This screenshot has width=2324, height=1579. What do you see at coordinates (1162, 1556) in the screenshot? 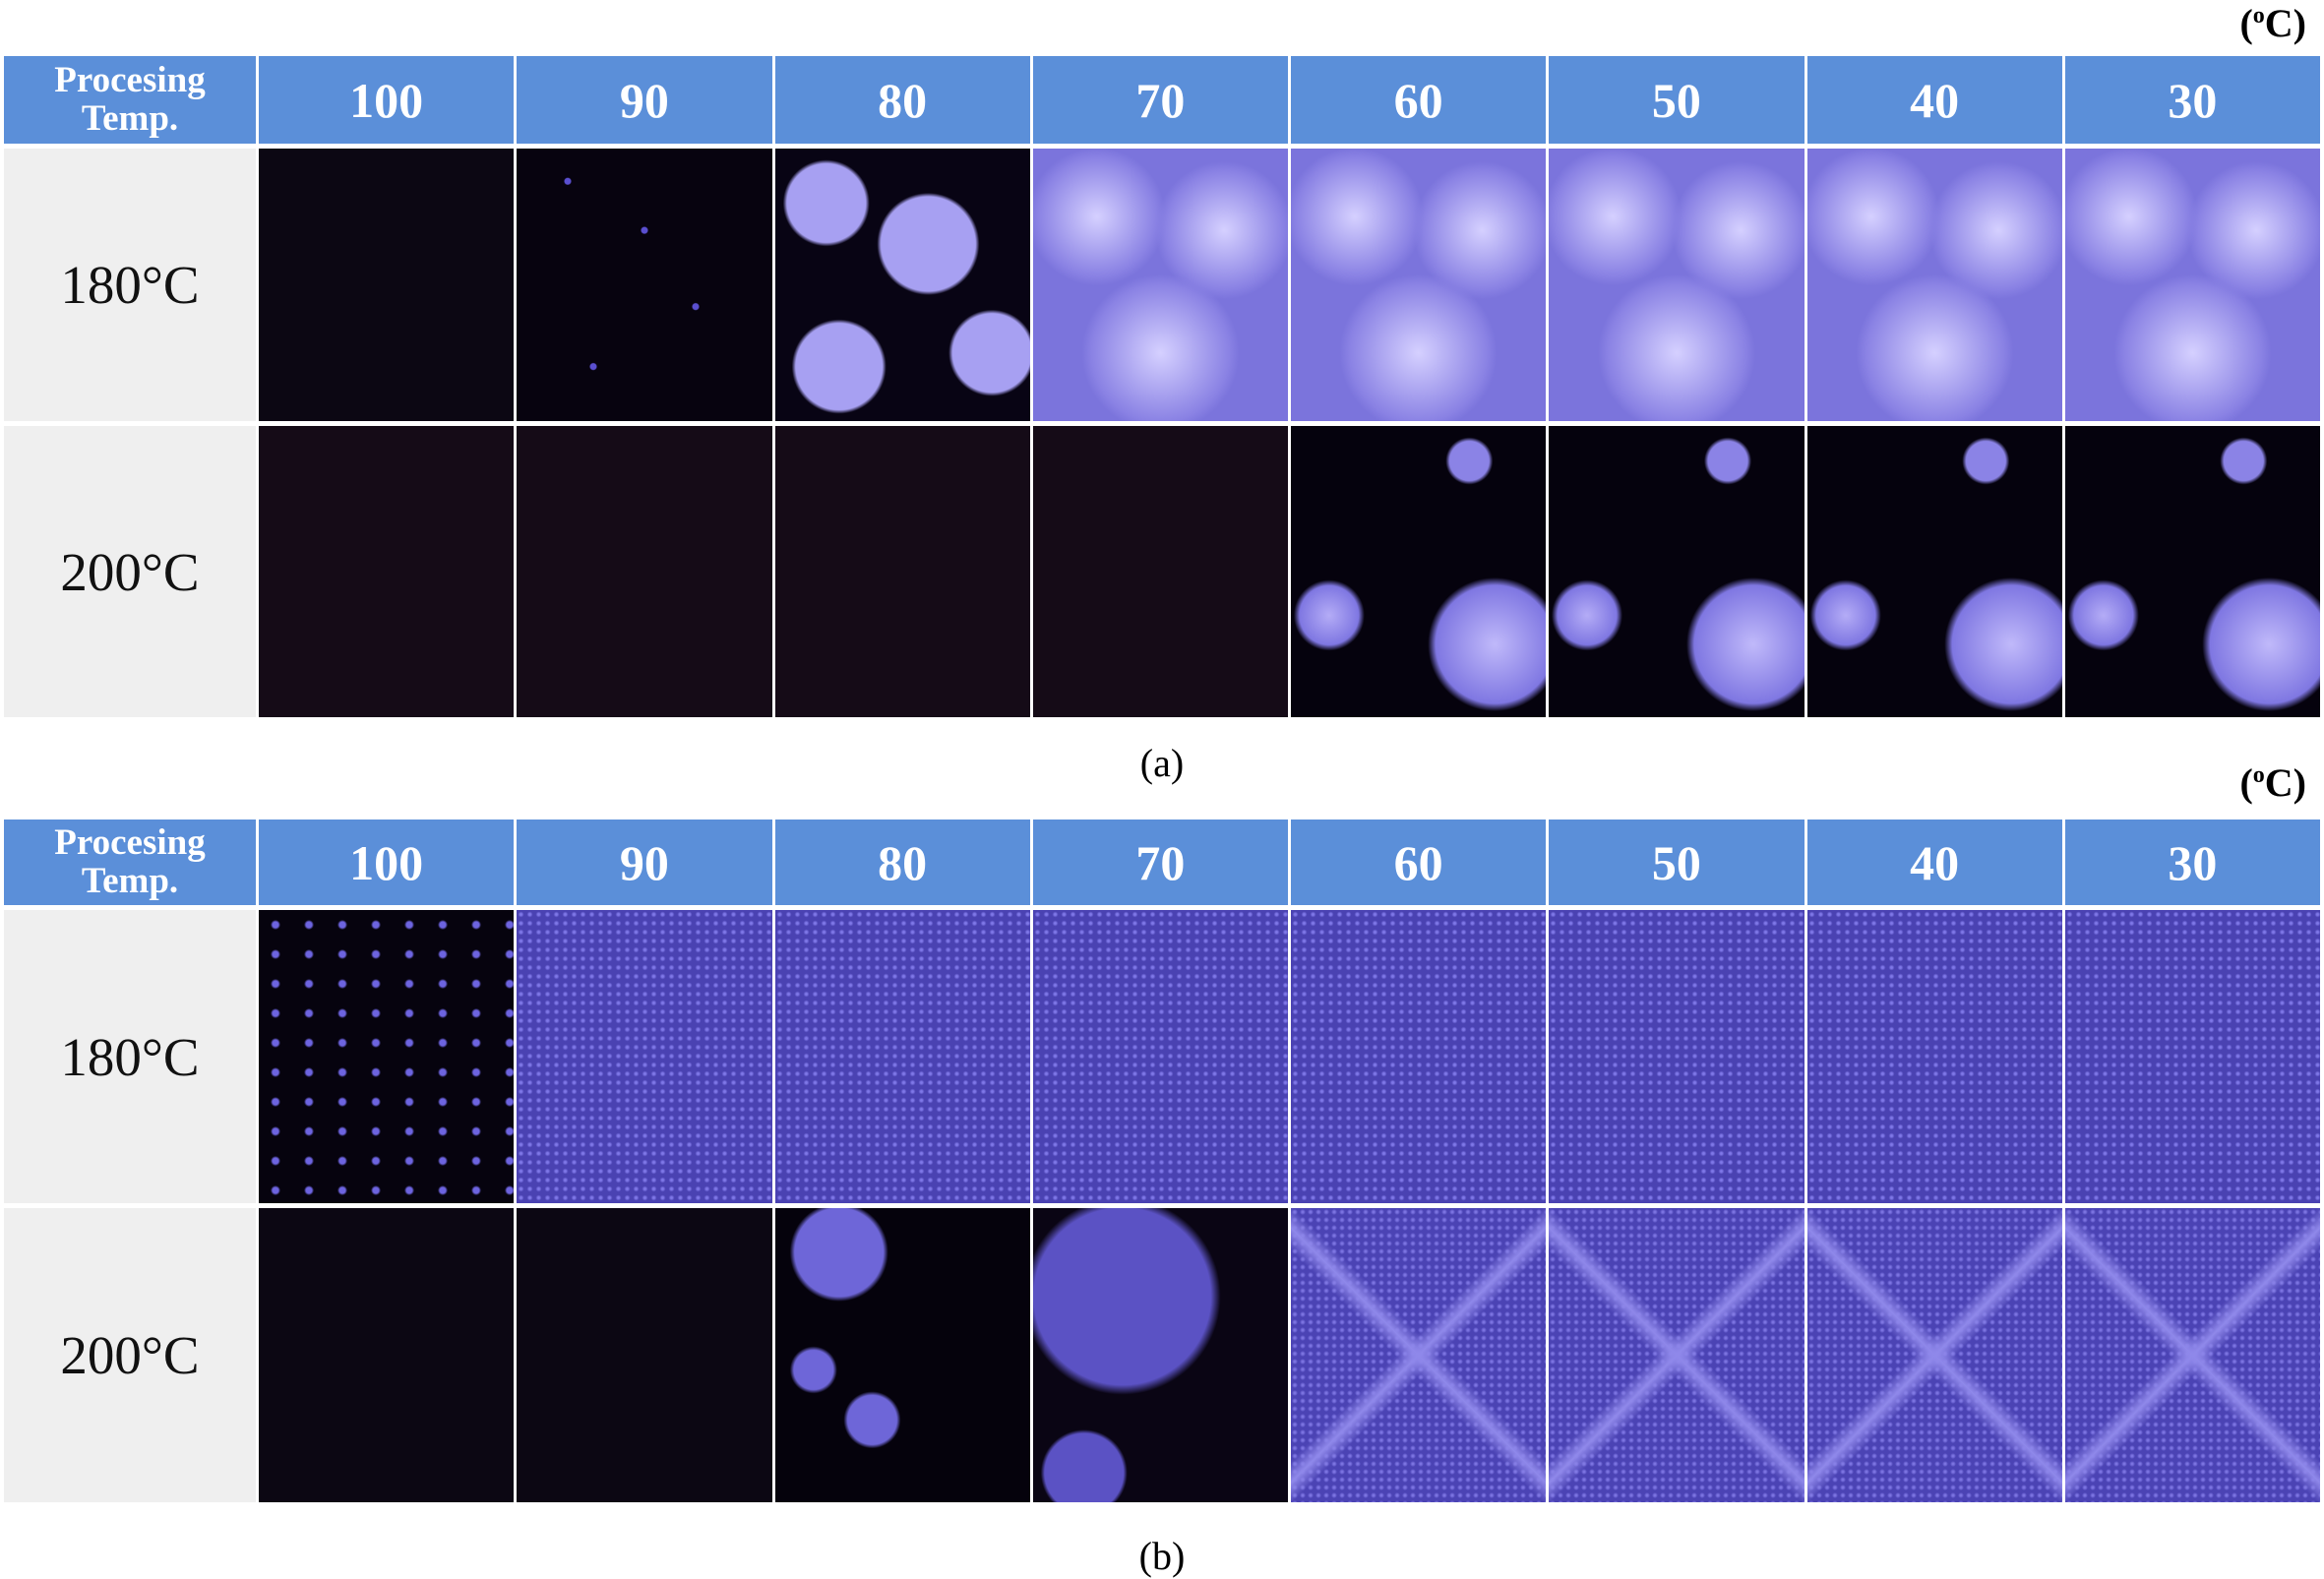
I see `caption: (b)` at bounding box center [1162, 1556].